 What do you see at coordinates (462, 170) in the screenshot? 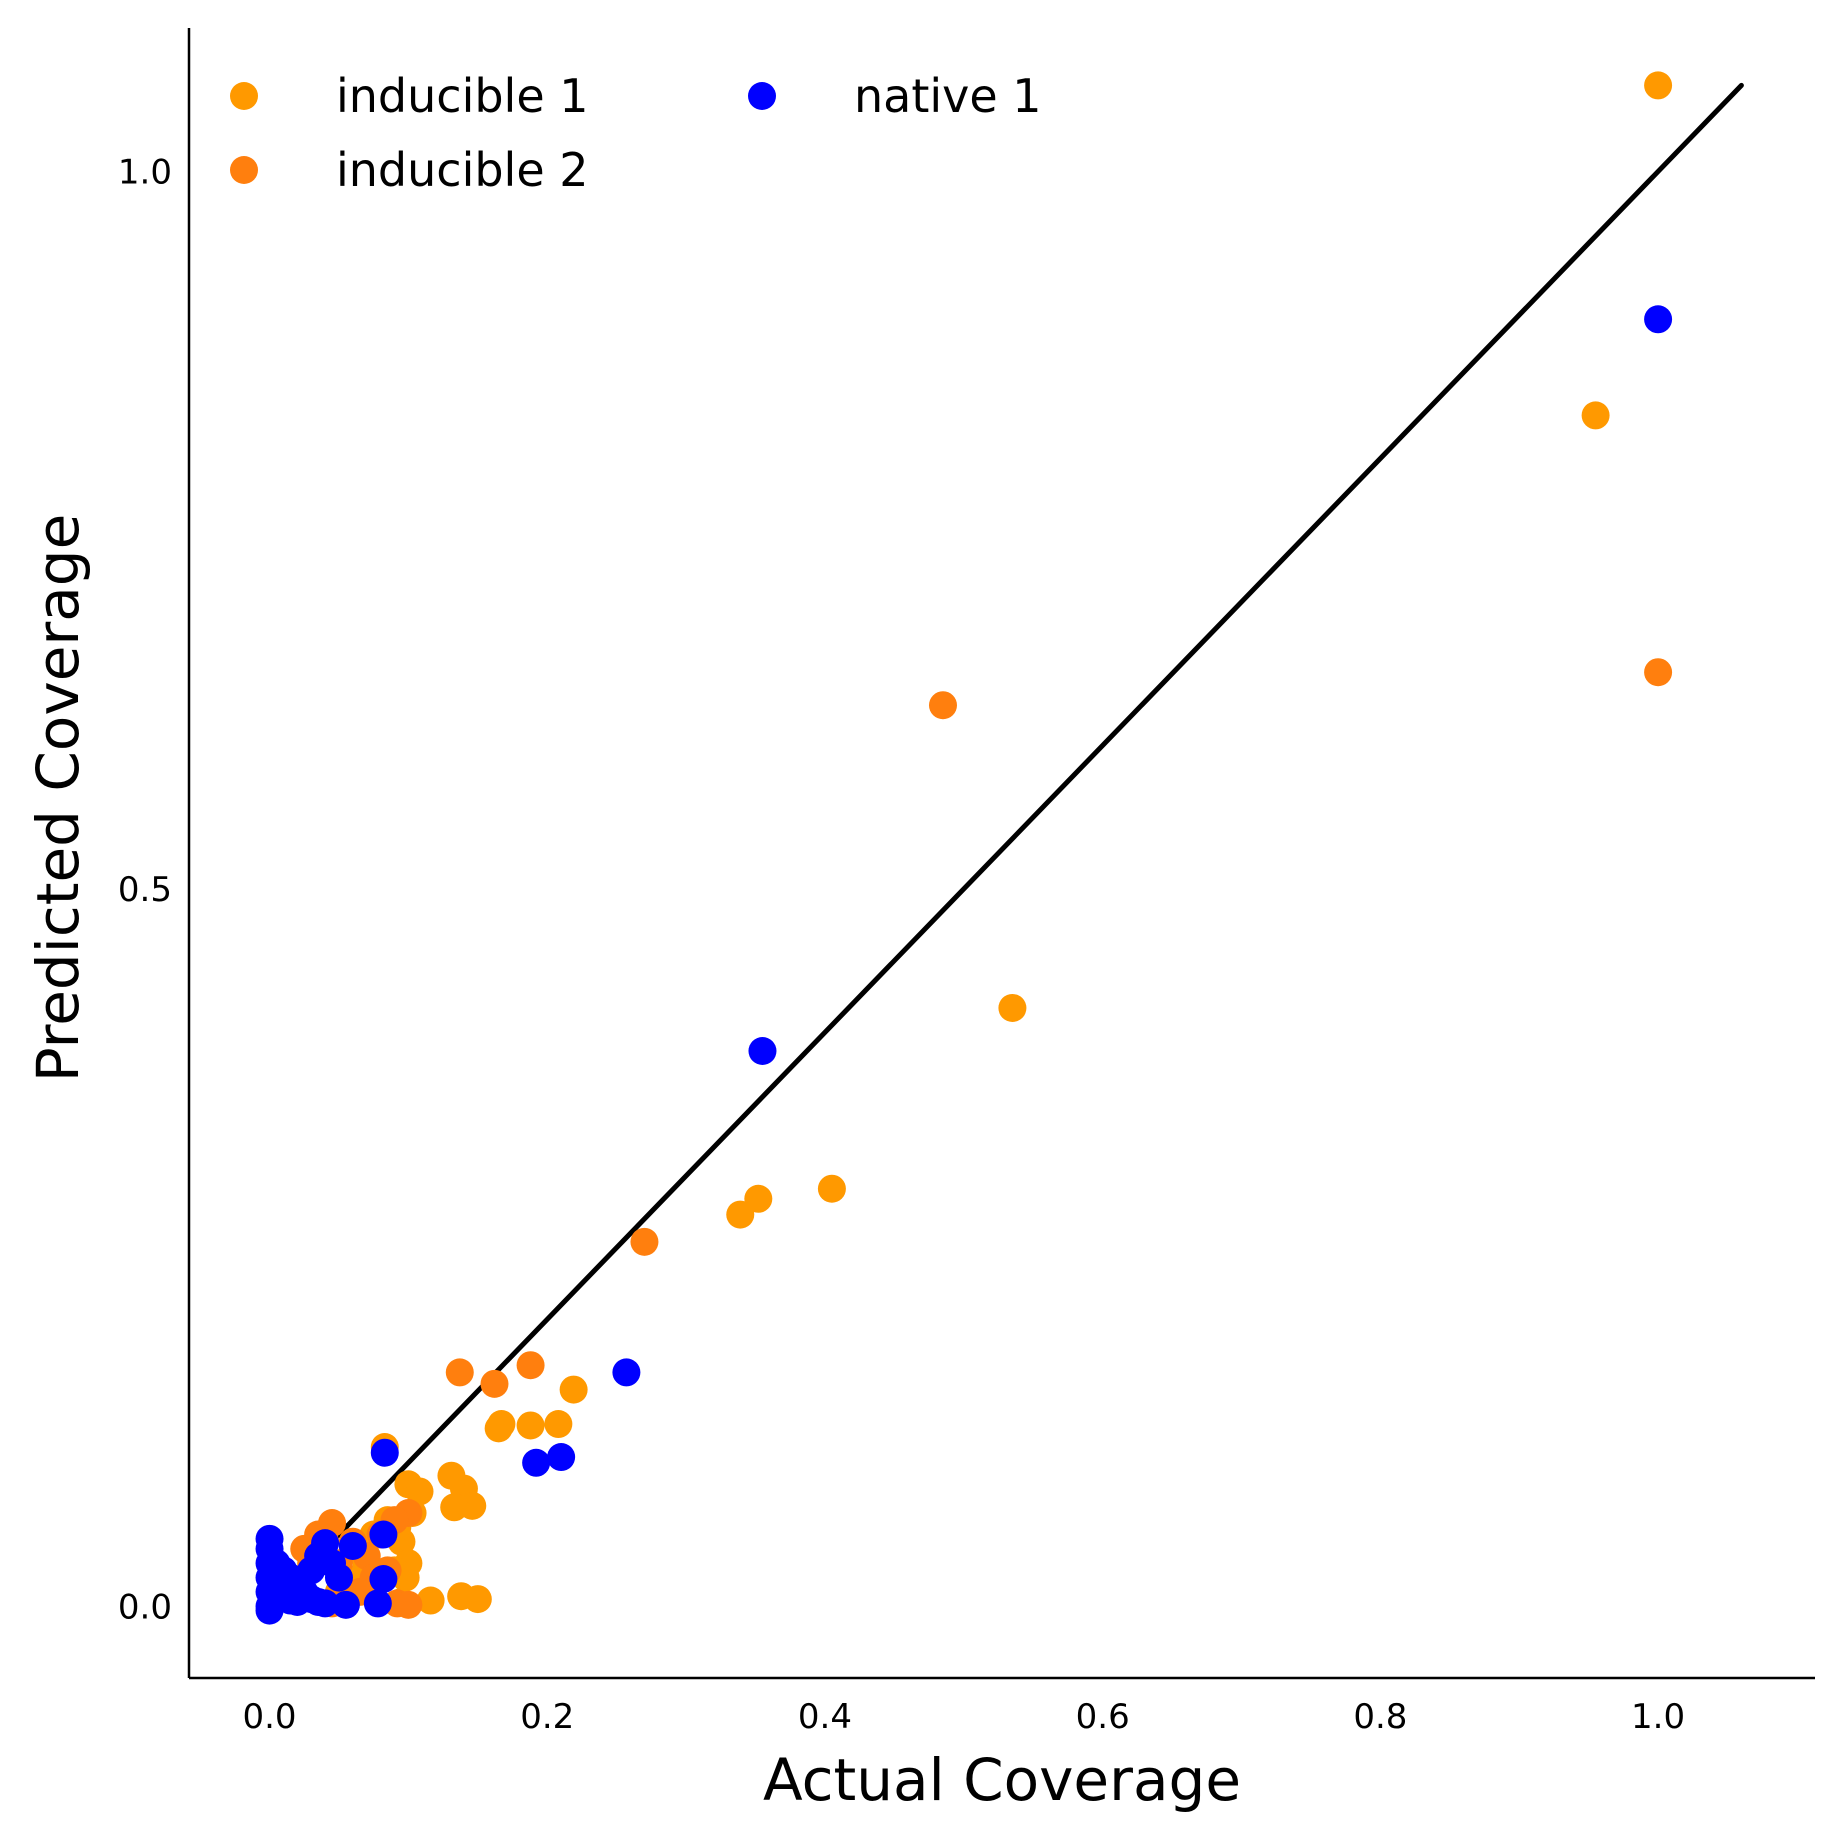
I see `legend-label: inducible 2` at bounding box center [462, 170].